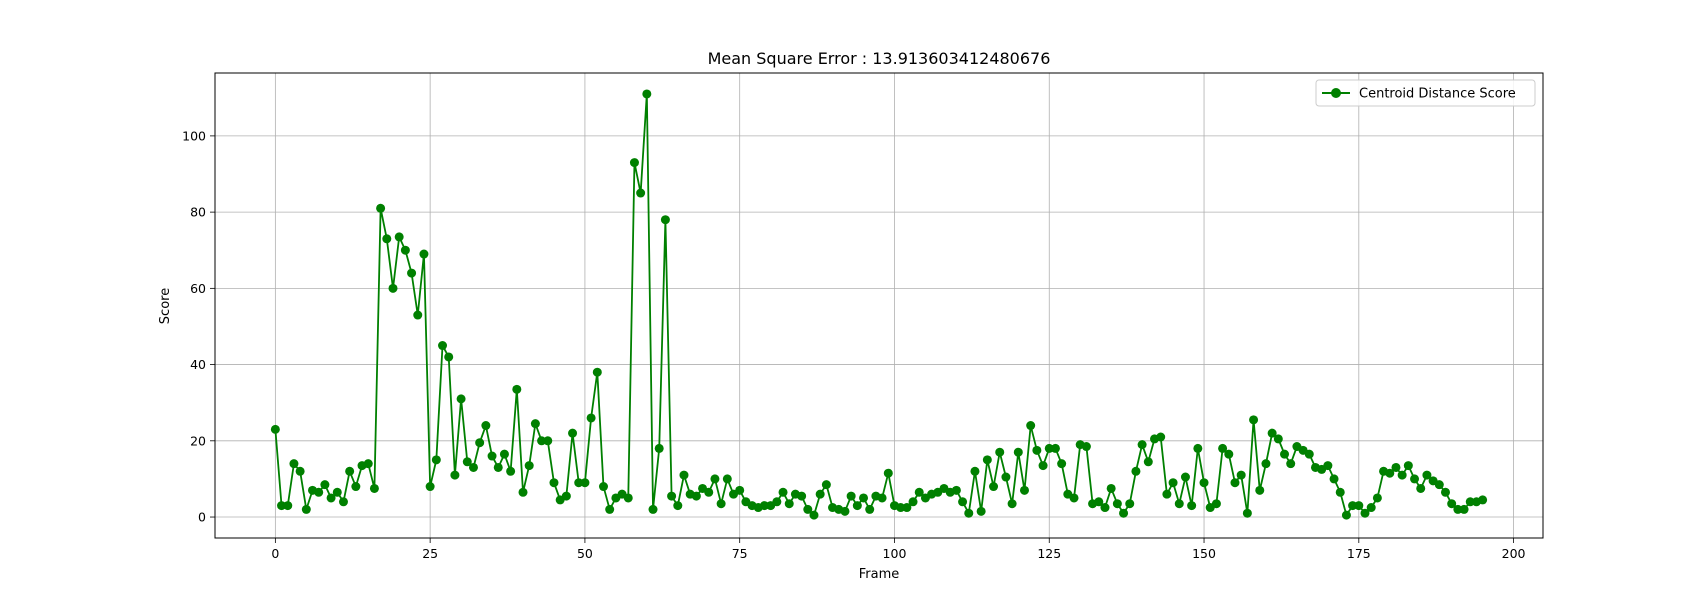 This screenshot has height=600, width=1700. I want to click on y-tick-label: 80, so click(198, 212).